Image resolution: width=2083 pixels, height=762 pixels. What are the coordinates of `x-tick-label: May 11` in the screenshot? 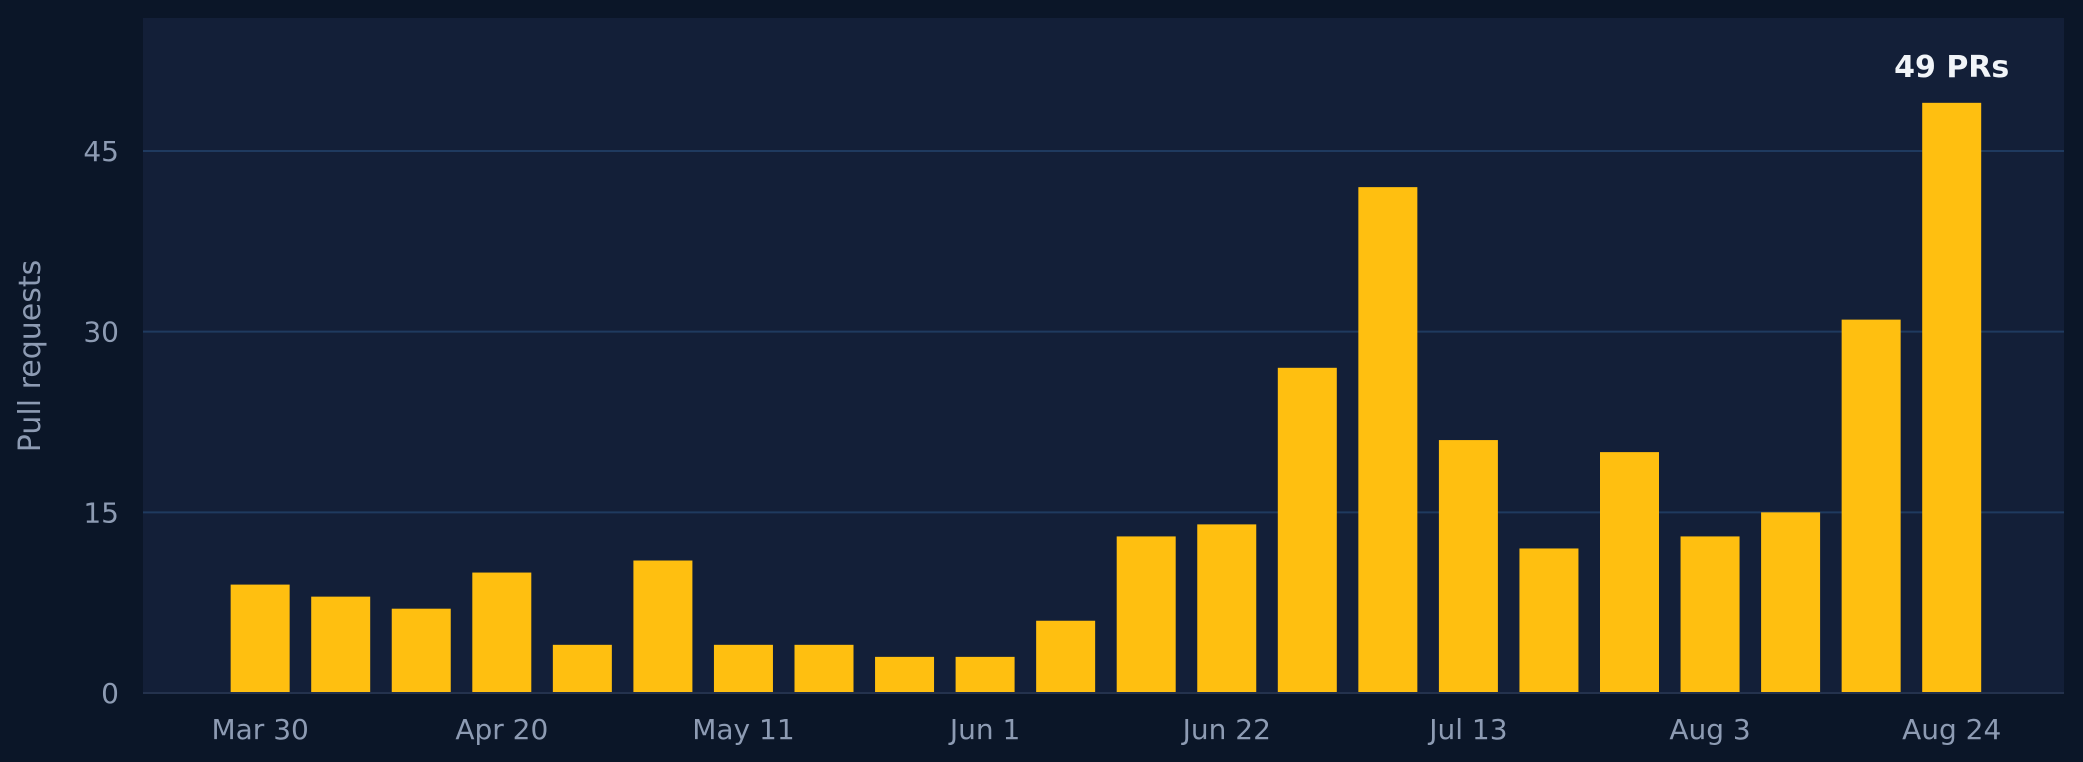 It's located at (743, 729).